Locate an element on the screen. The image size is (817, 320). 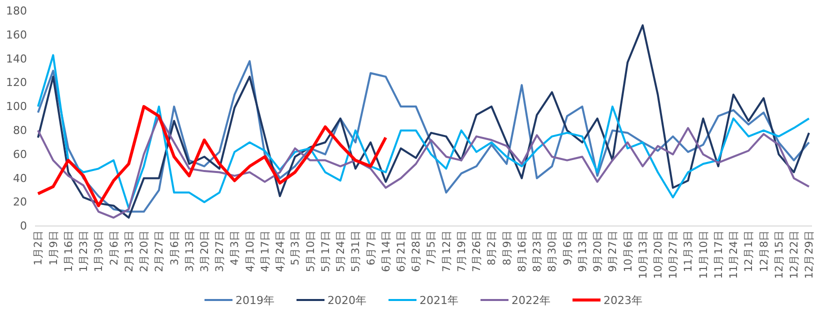
x-tick-label: 12月29日 is located at coordinates (810, 254).